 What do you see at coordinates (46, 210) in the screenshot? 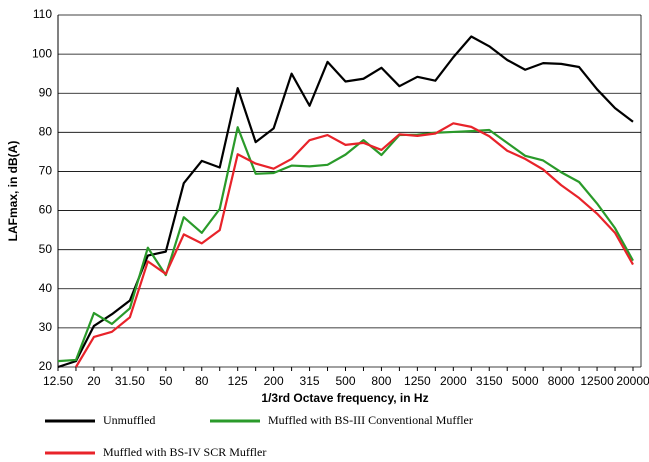
I see `y-tick-label: 60` at bounding box center [46, 210].